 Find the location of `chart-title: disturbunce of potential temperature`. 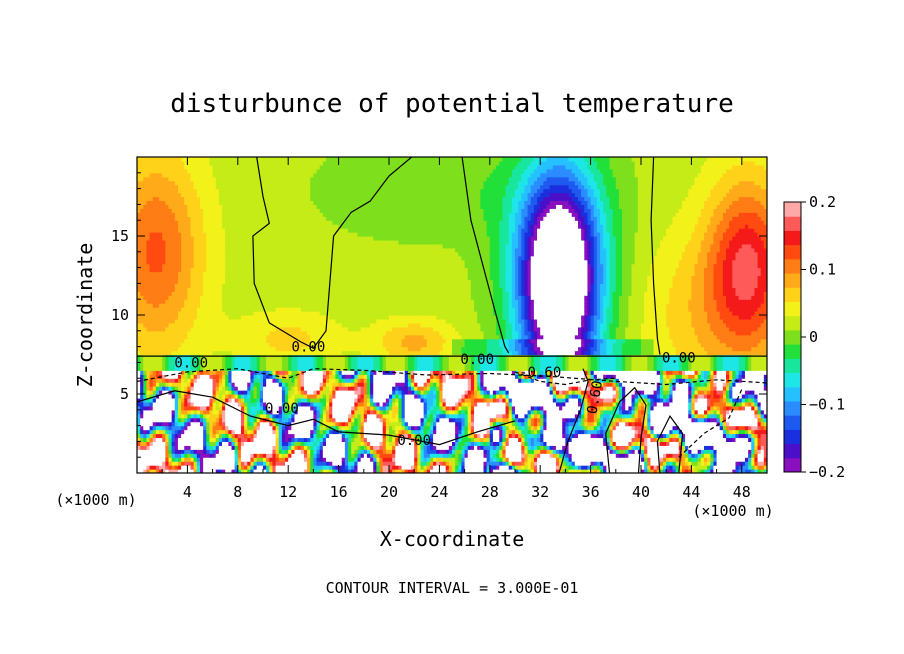

chart-title: disturbunce of potential temperature is located at coordinates (452, 104).